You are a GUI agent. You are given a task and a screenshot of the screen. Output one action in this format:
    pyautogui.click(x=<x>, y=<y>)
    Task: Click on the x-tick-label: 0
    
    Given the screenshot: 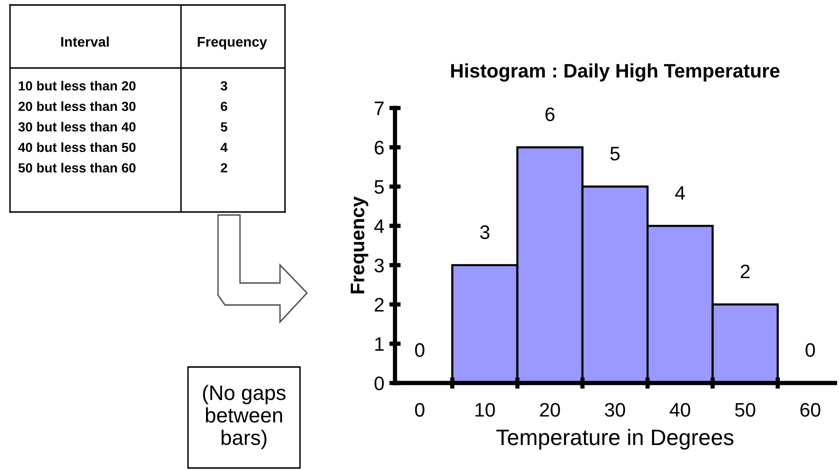 What is the action you would take?
    pyautogui.click(x=419, y=409)
    